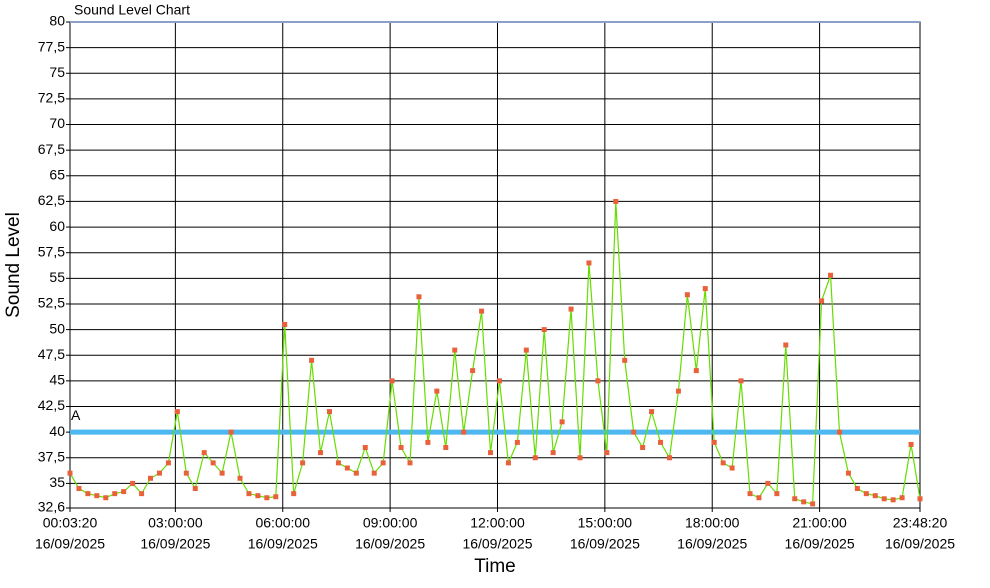 The image size is (990, 588). I want to click on threshold-label: A, so click(76, 415).